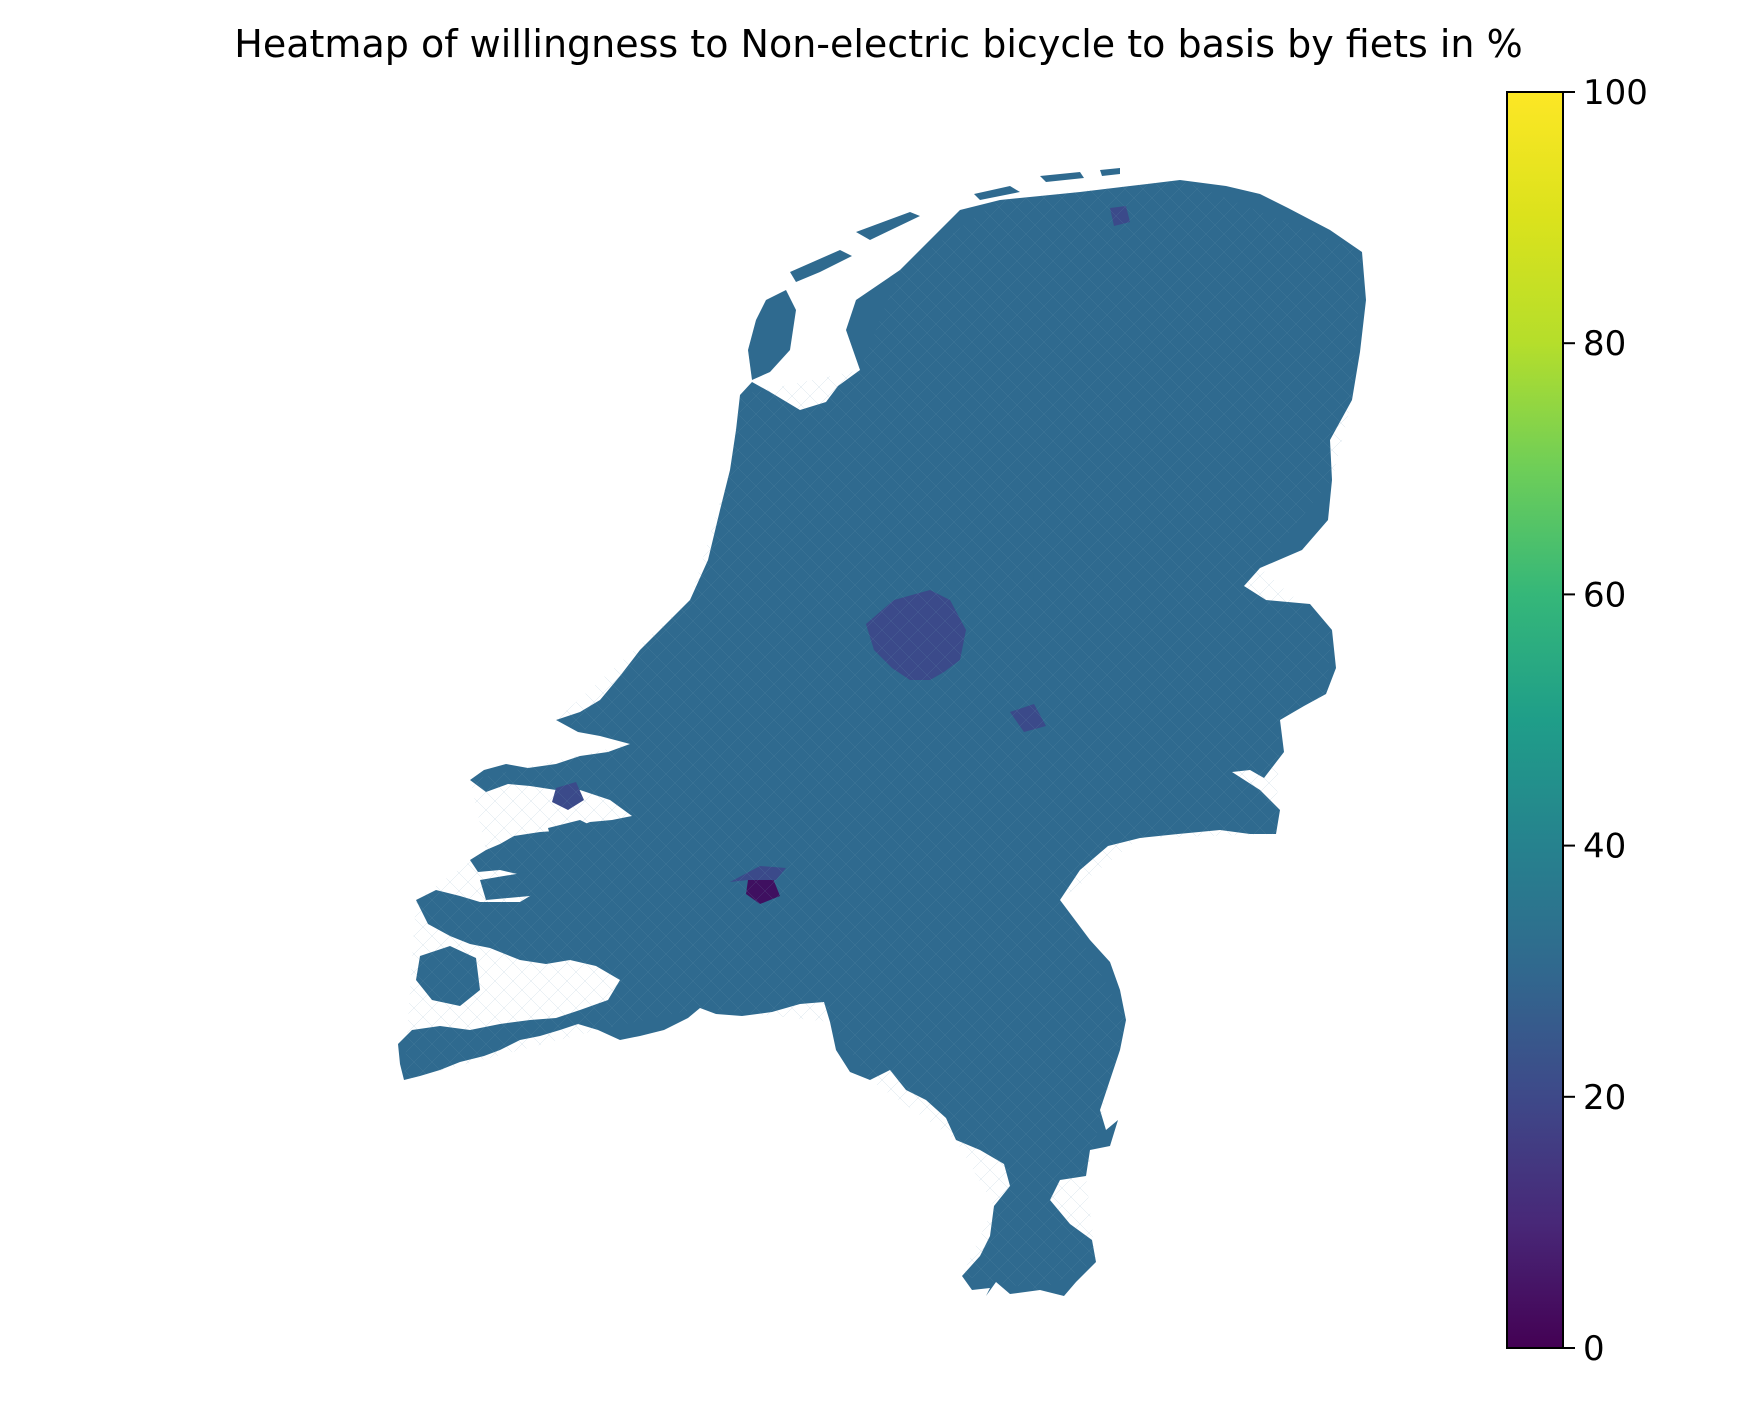 The width and height of the screenshot is (1757, 1405). I want to click on colorbar-tick-label: 80, so click(1604, 344).